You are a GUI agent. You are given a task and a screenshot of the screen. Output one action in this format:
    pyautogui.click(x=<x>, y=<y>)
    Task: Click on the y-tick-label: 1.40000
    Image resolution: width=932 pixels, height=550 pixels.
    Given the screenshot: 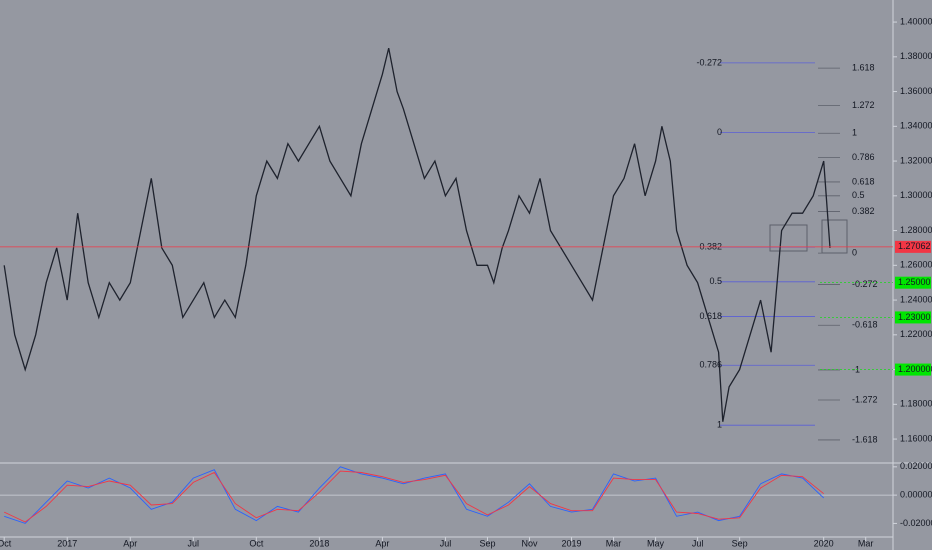 What is the action you would take?
    pyautogui.click(x=916, y=21)
    